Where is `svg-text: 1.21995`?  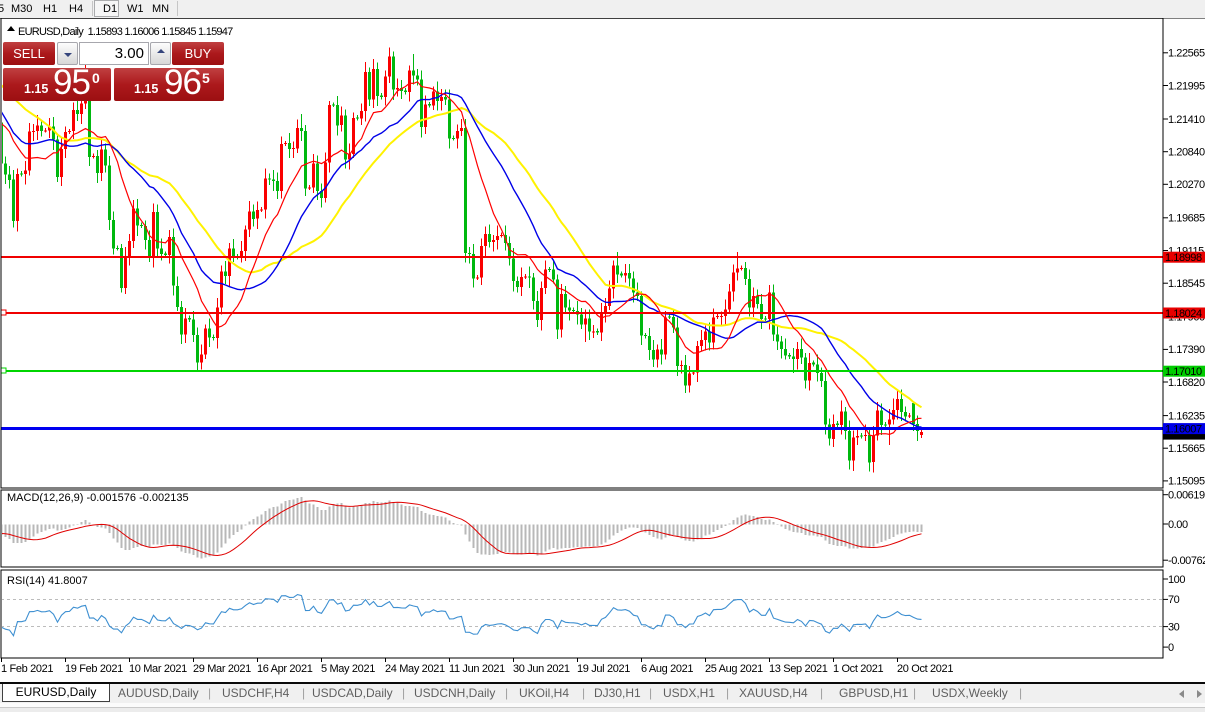 svg-text: 1.21995 is located at coordinates (1186, 86).